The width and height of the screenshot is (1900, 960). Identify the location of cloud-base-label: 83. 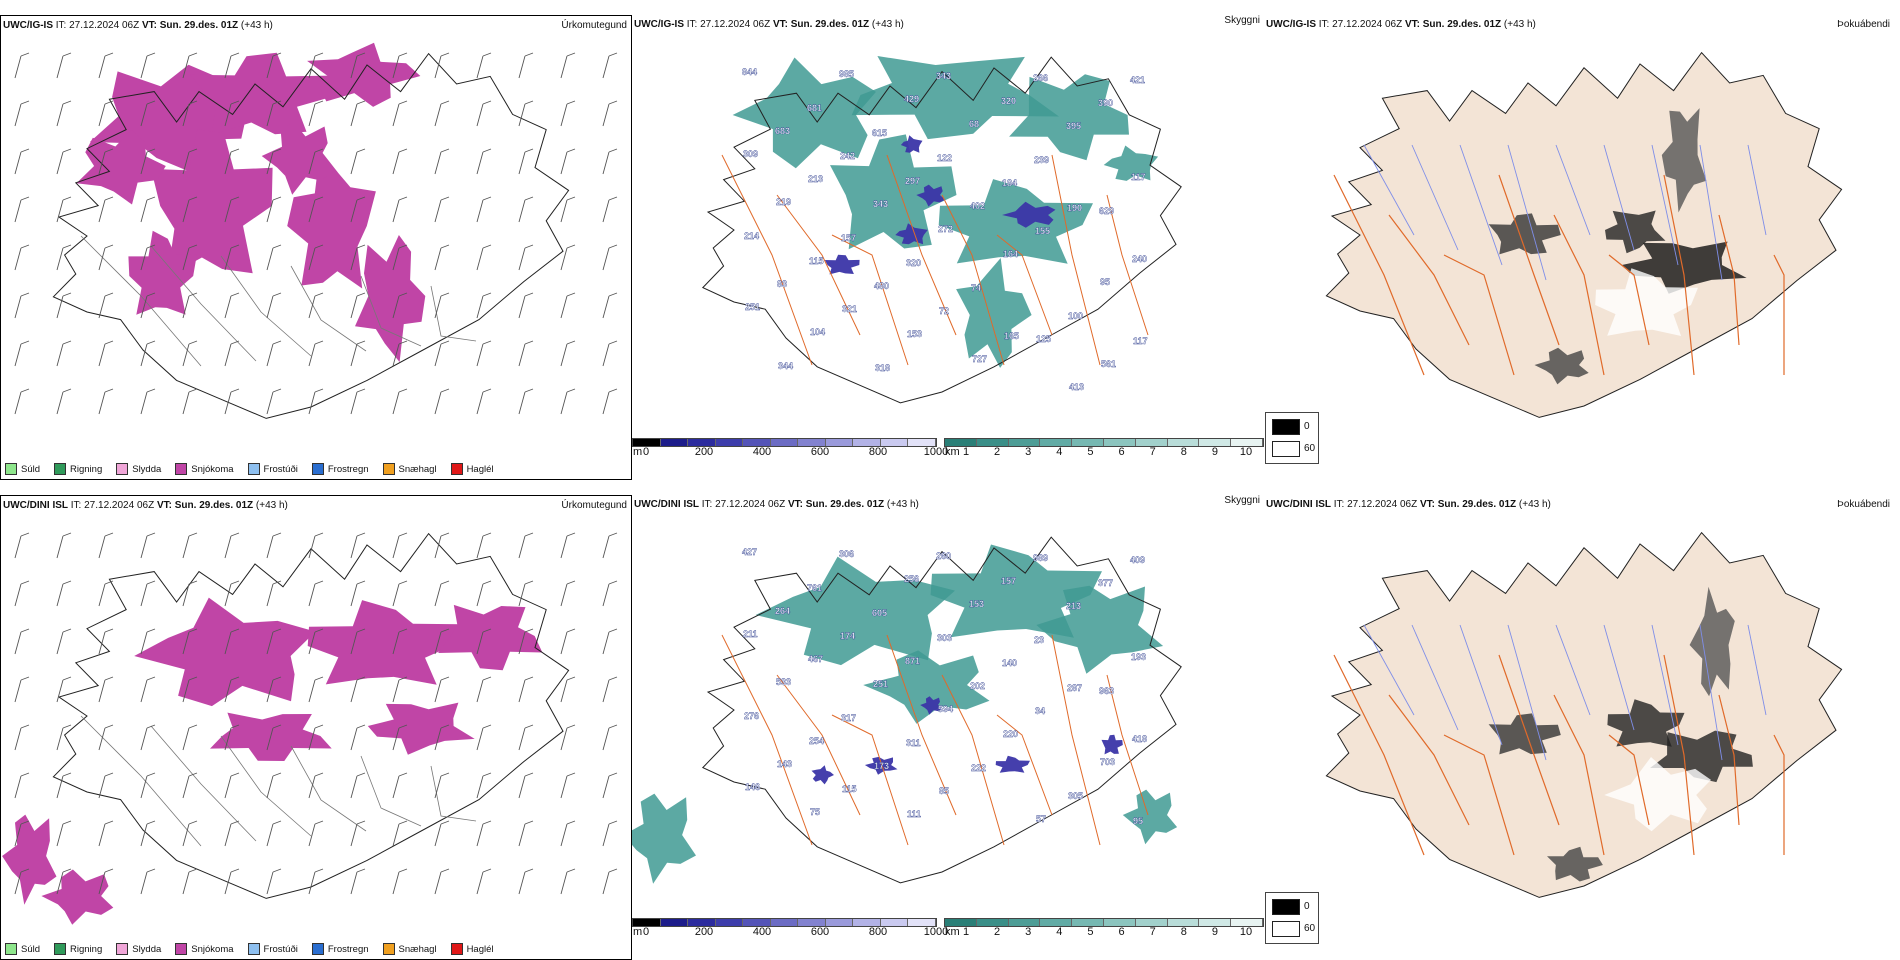
(782, 284).